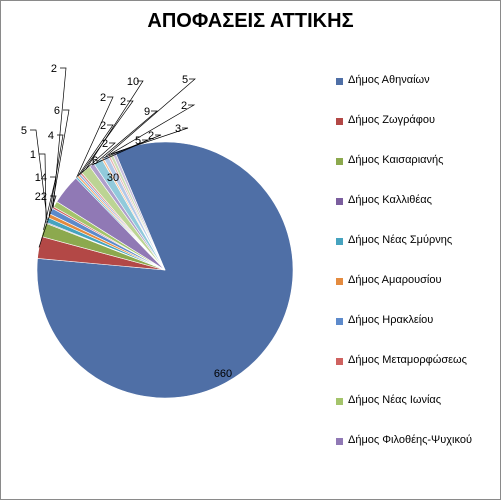 This screenshot has width=501, height=500. Describe the element at coordinates (147, 112) in the screenshot. I see `data-label: 9` at that location.